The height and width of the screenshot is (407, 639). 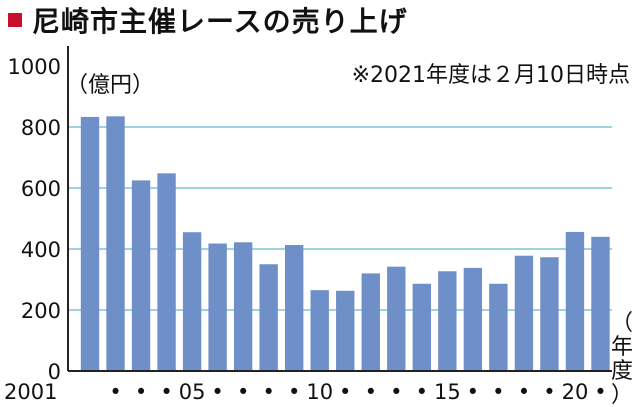 What do you see at coordinates (30, 392) in the screenshot?
I see `x-tick-label: 2001` at bounding box center [30, 392].